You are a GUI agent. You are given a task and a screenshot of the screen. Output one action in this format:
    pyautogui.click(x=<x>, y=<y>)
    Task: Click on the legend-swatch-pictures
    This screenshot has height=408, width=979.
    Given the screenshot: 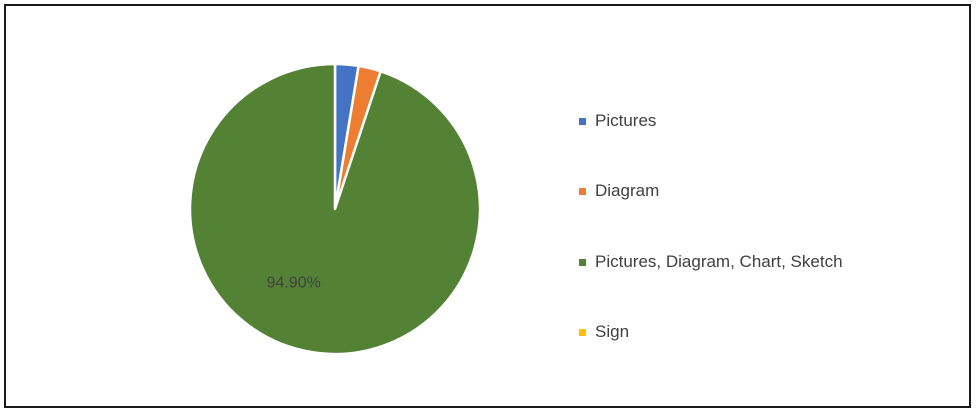 What is the action you would take?
    pyautogui.click(x=582, y=121)
    